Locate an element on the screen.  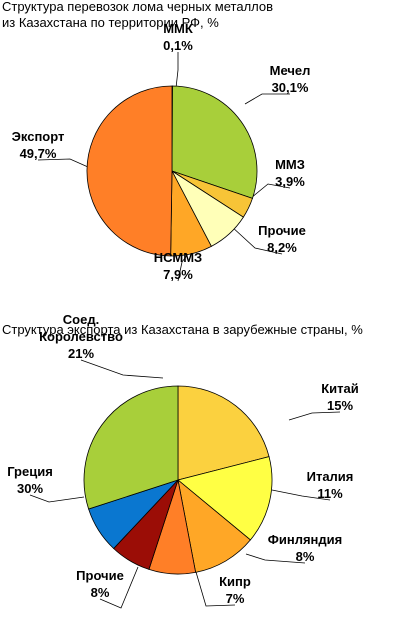
chart2-label-6: Греция 30% is located at coordinates (30, 480).